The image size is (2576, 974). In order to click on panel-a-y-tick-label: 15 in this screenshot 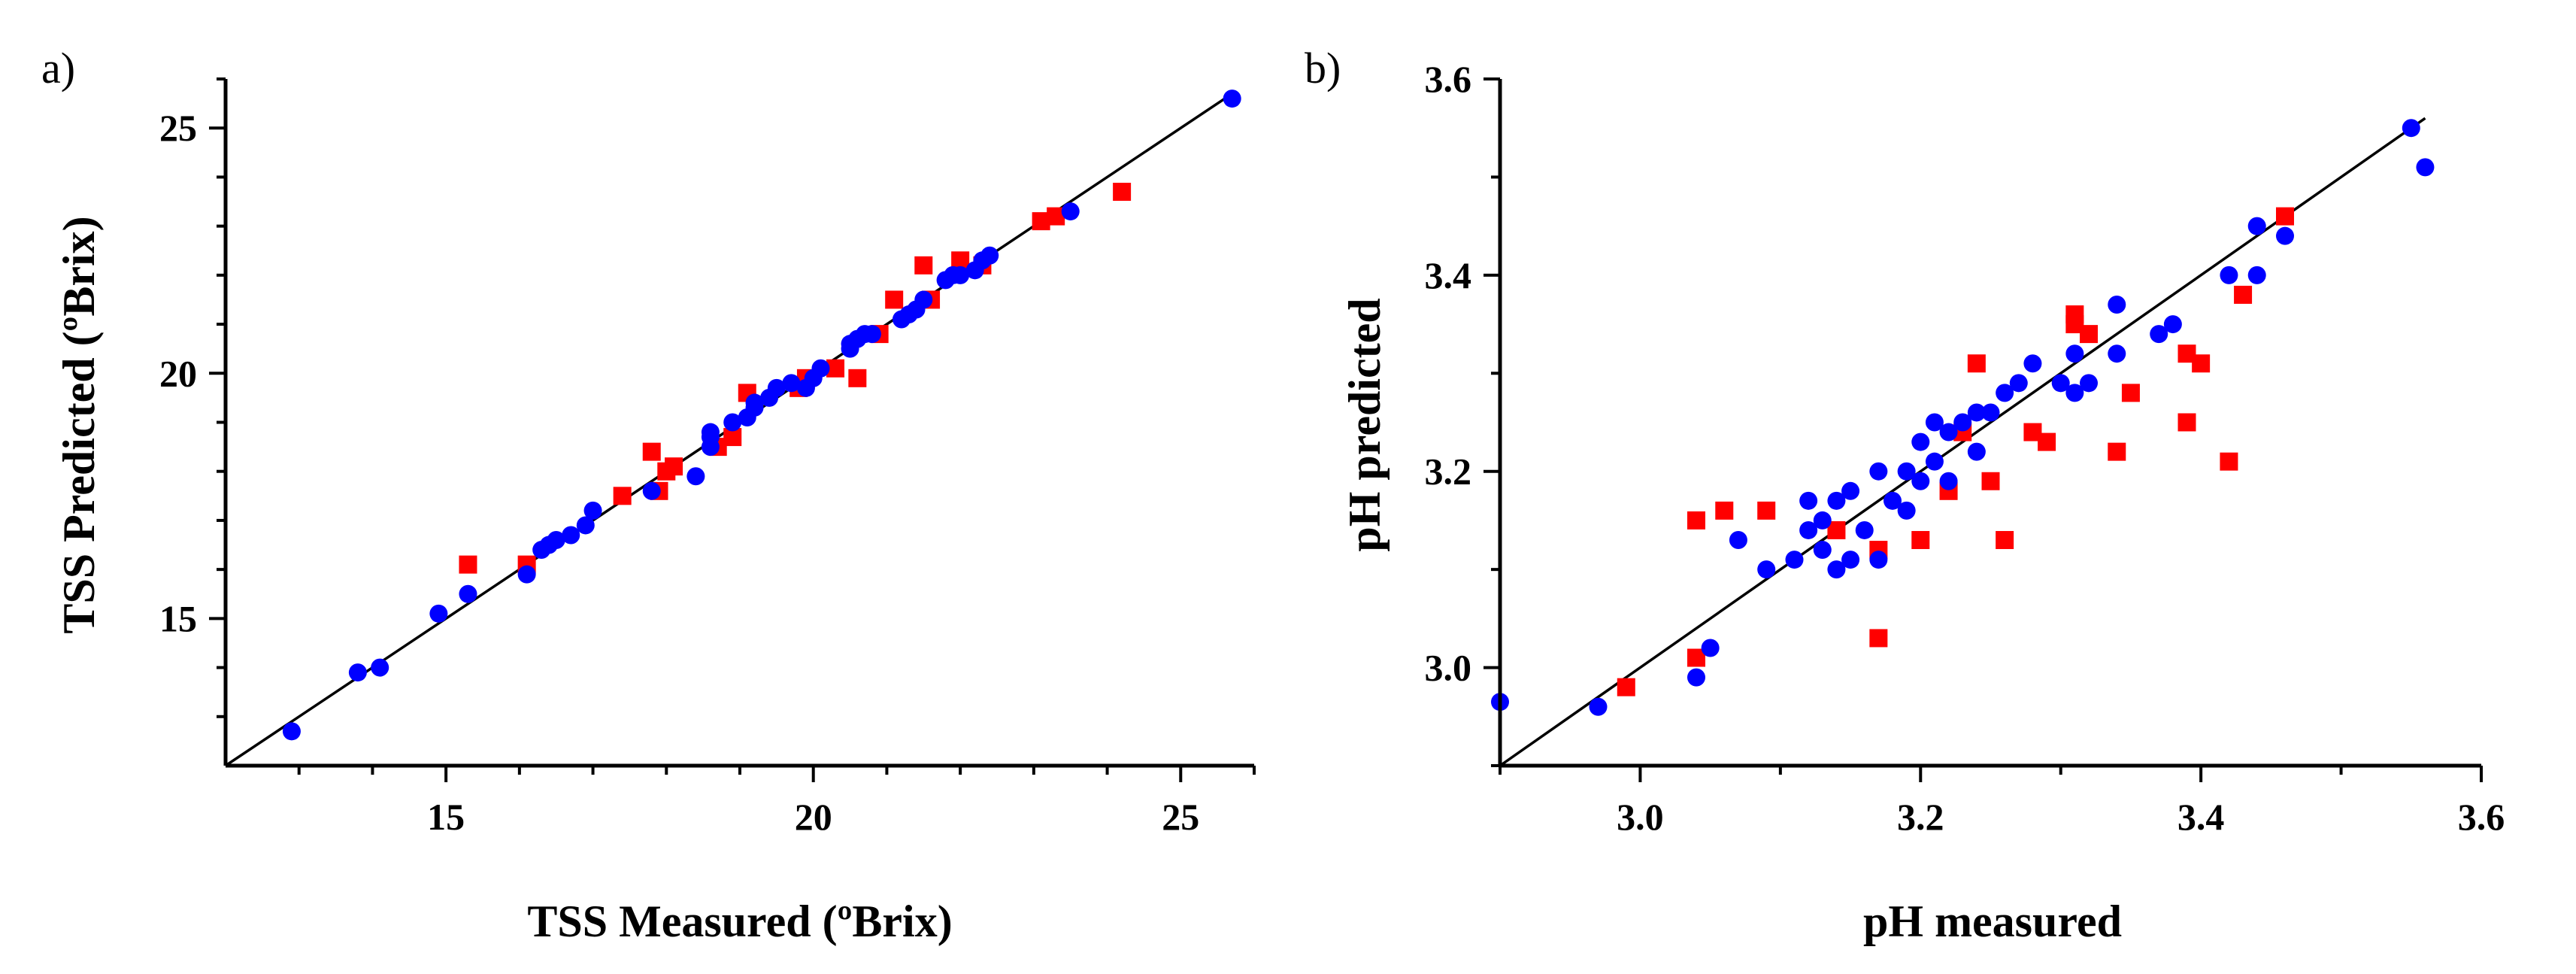, I will do `click(178, 618)`.